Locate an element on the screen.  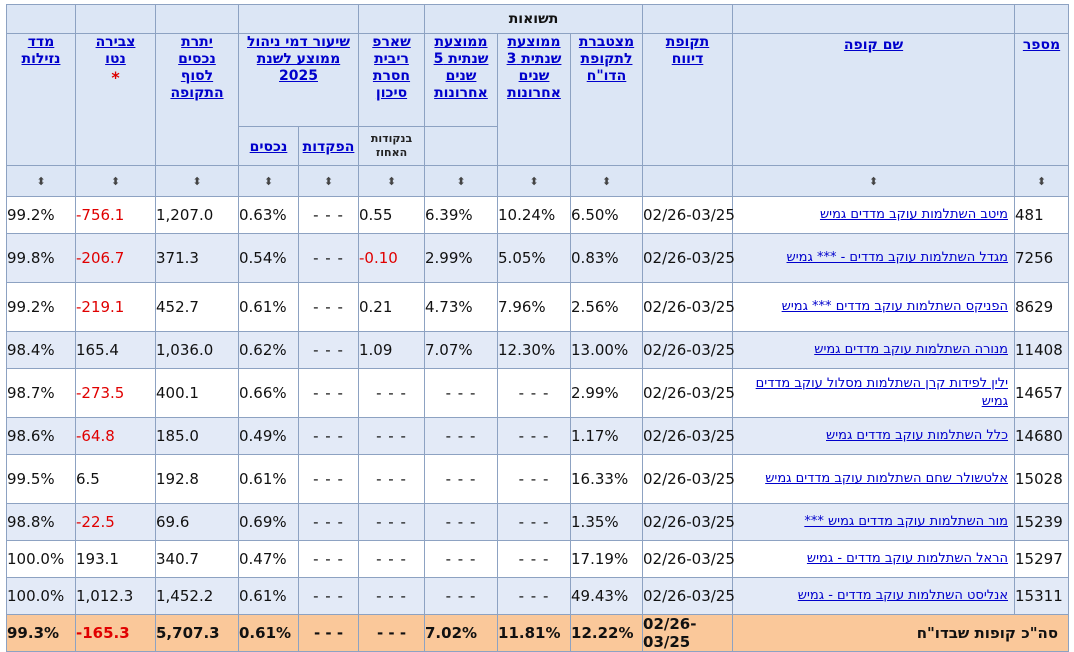
col-header-fund-name: שם קופה is located at coordinates (874, 99).